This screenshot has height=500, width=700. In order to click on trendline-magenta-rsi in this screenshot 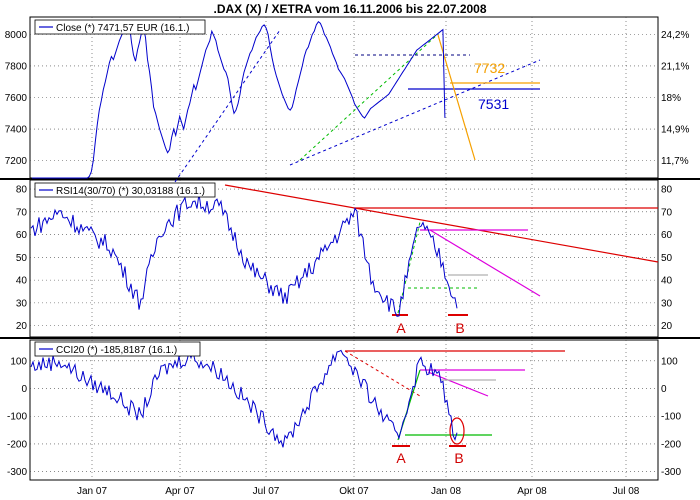, I will do `click(485, 263)`.